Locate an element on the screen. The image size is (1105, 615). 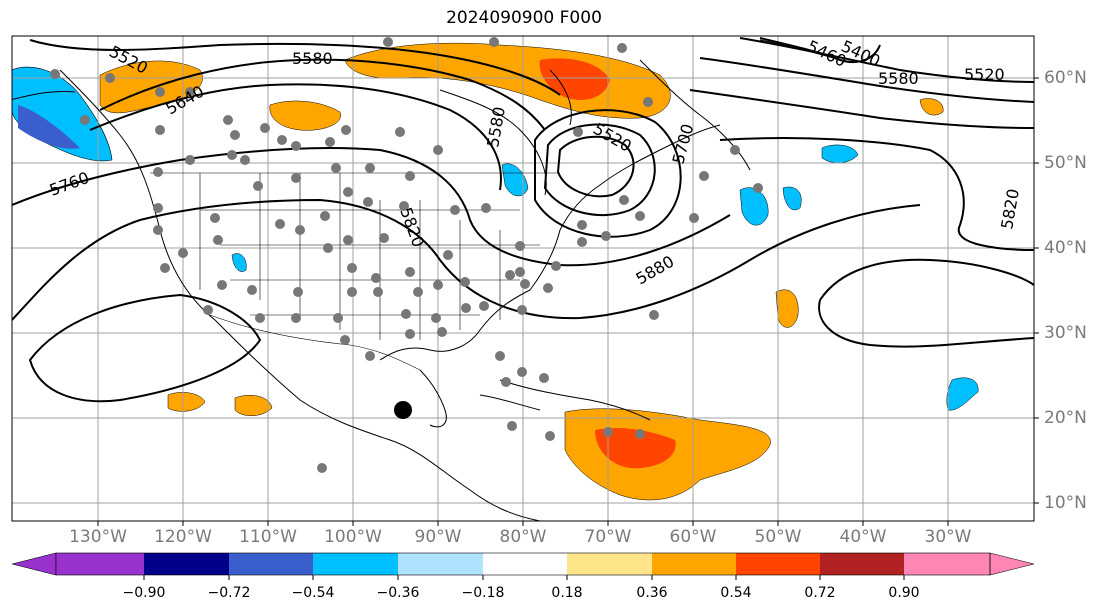
low-center-middle is located at coordinates (599, 170).